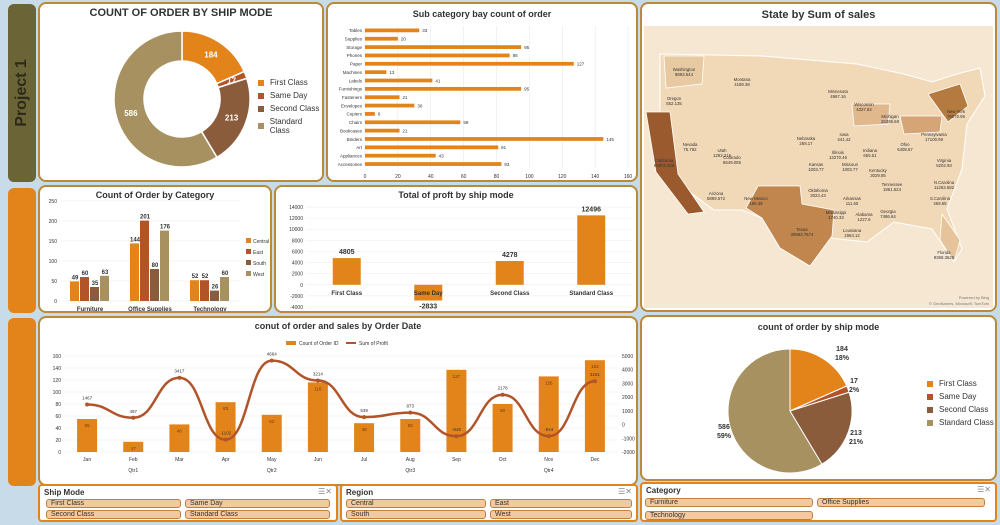  What do you see at coordinates (838, 96) in the screenshot?
I see `state-label-line: 4967.16` at bounding box center [838, 96].